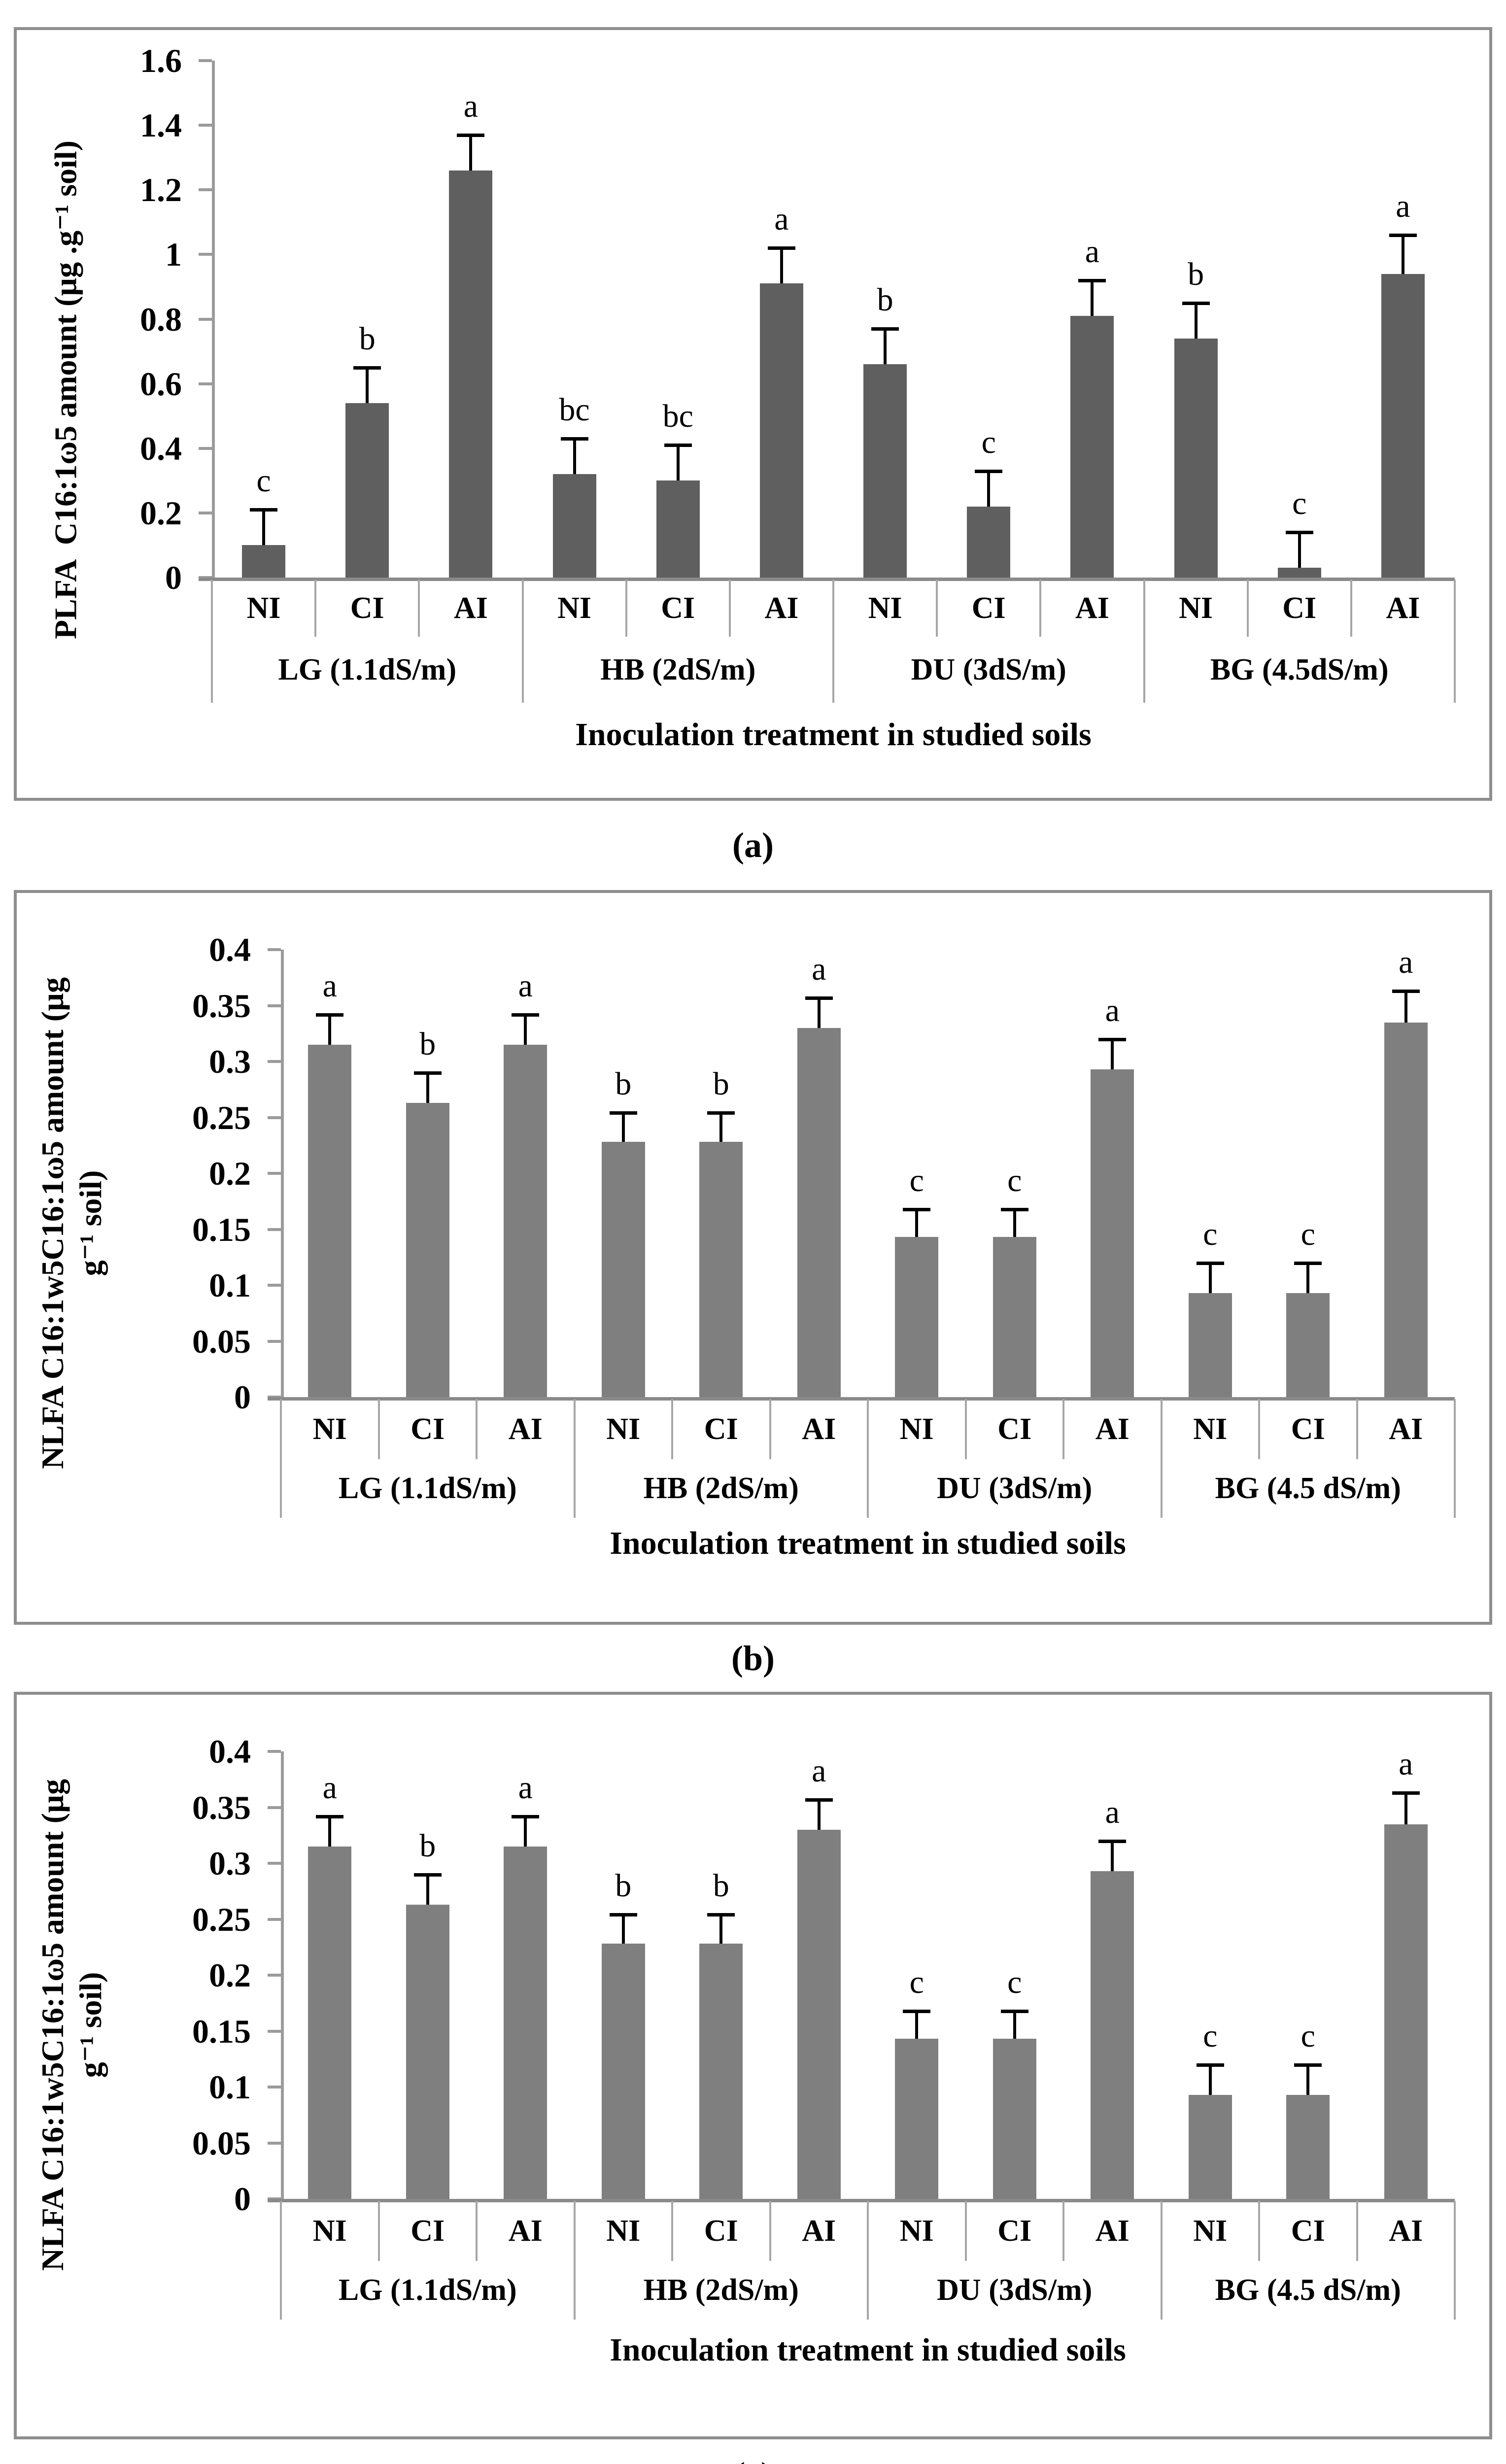 The height and width of the screenshot is (2464, 1506). What do you see at coordinates (868, 2350) in the screenshot?
I see `x-axis-title-c: Inoculation treatment in studied soils` at bounding box center [868, 2350].